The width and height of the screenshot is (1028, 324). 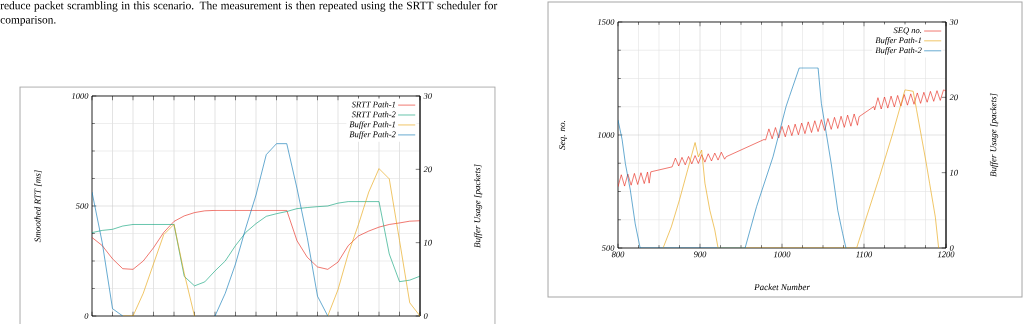 What do you see at coordinates (782, 254) in the screenshot?
I see `x-tick-label: 1000` at bounding box center [782, 254].